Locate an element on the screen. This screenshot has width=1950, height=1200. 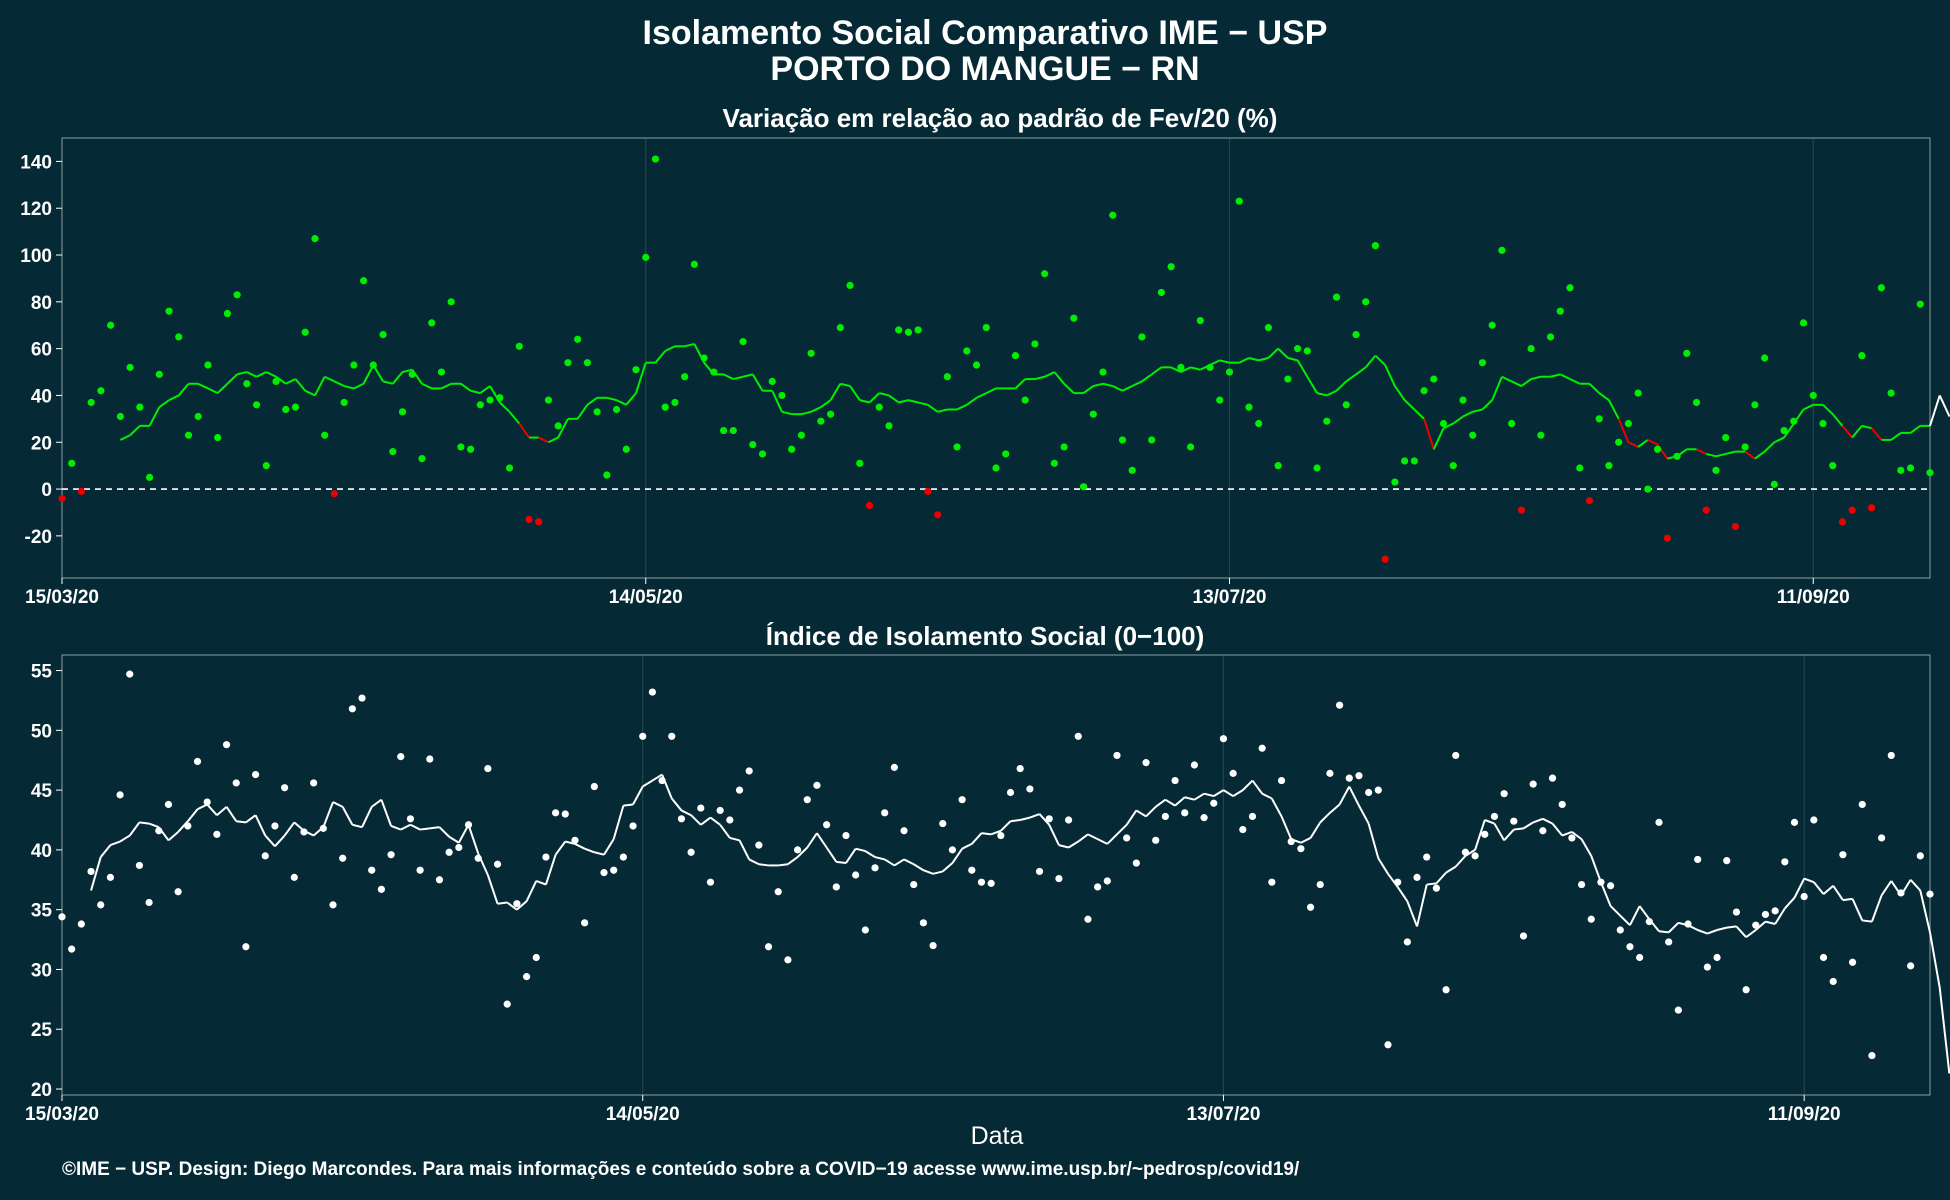
panel2-x-tick-label: 14/05/20 is located at coordinates (643, 1114).